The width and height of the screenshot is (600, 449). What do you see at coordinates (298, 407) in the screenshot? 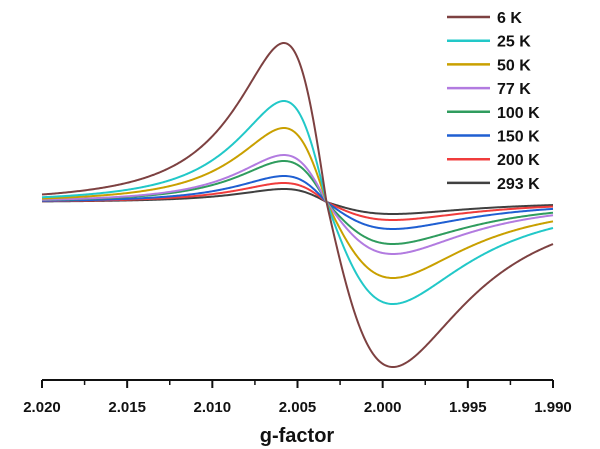
I see `x-tick-label: 2.005` at bounding box center [298, 407].